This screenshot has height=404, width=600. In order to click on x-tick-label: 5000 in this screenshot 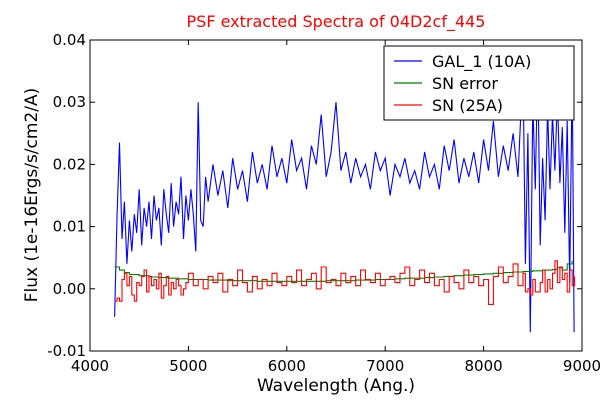, I will do `click(188, 366)`.